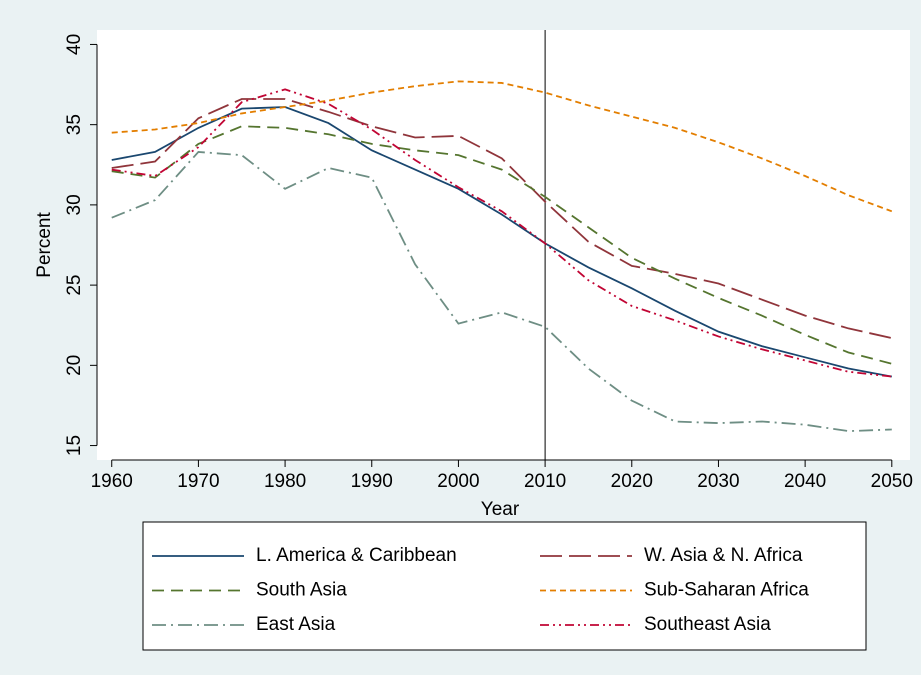 The width and height of the screenshot is (921, 675). Describe the element at coordinates (718, 481) in the screenshot. I see `x-tick-label: 2030` at that location.